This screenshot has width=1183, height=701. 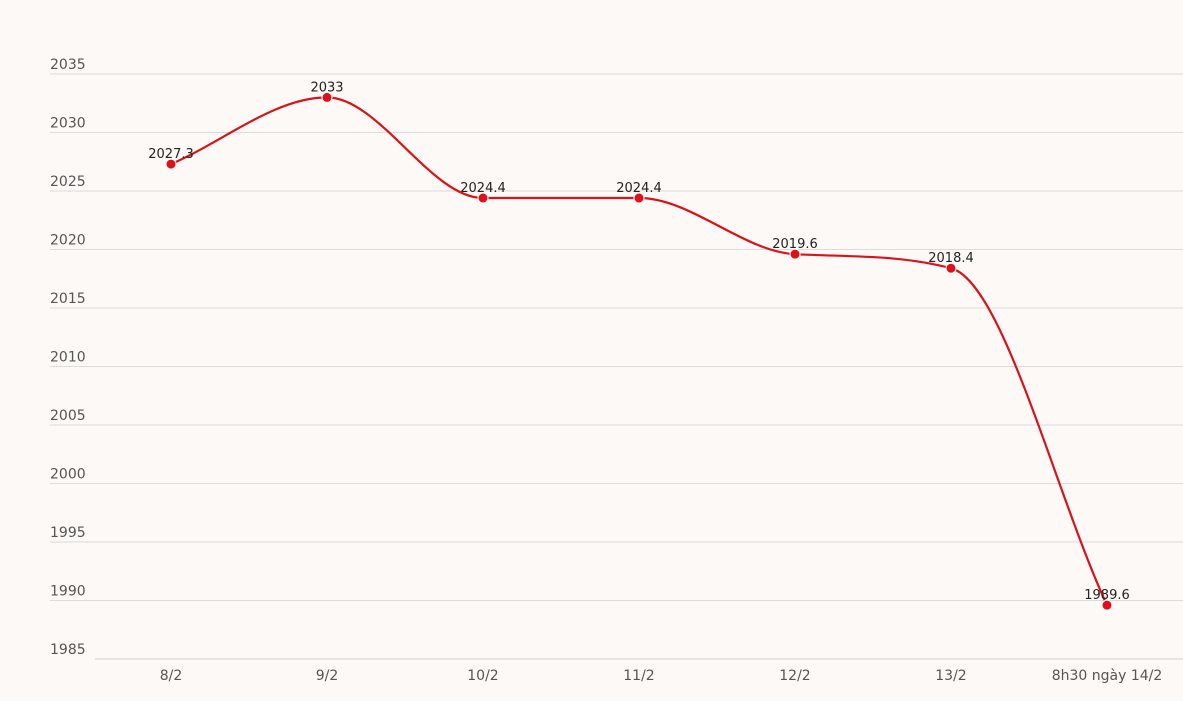 I want to click on y-tick-label: 2015, so click(x=68, y=299).